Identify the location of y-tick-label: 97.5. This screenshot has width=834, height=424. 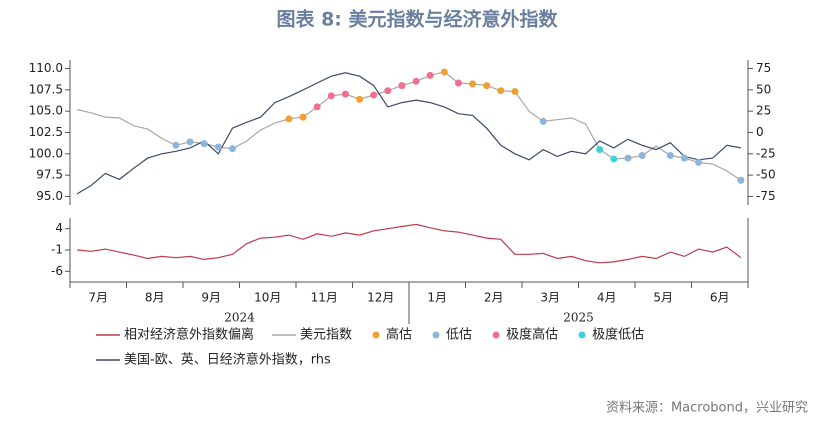
(49, 175).